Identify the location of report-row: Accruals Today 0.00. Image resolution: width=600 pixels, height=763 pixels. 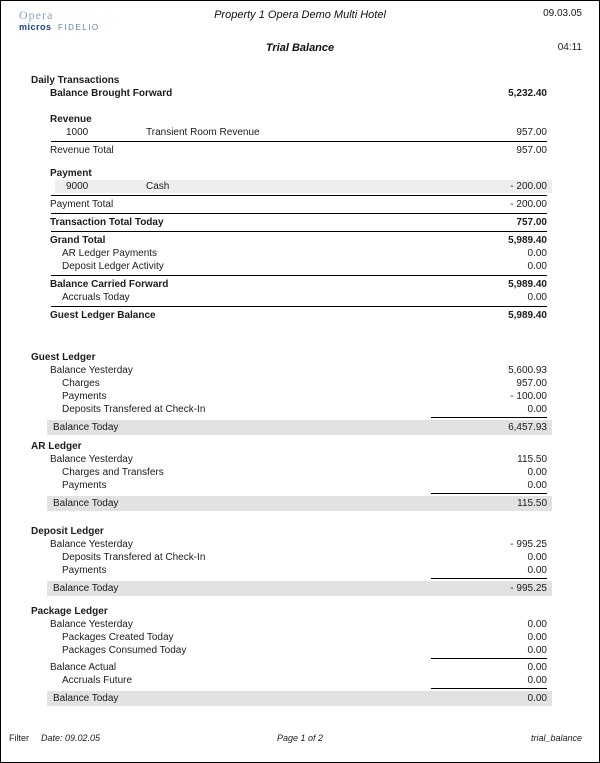
(291, 297).